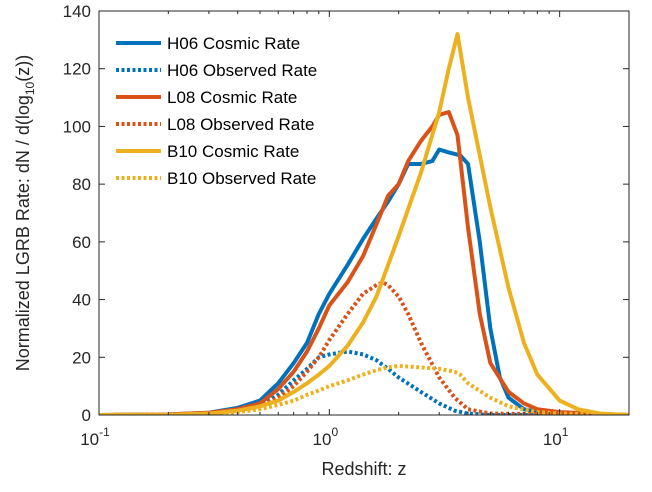 This screenshot has height=492, width=652. What do you see at coordinates (242, 70) in the screenshot?
I see `legend-label-2: H06 Observed Rate` at bounding box center [242, 70].